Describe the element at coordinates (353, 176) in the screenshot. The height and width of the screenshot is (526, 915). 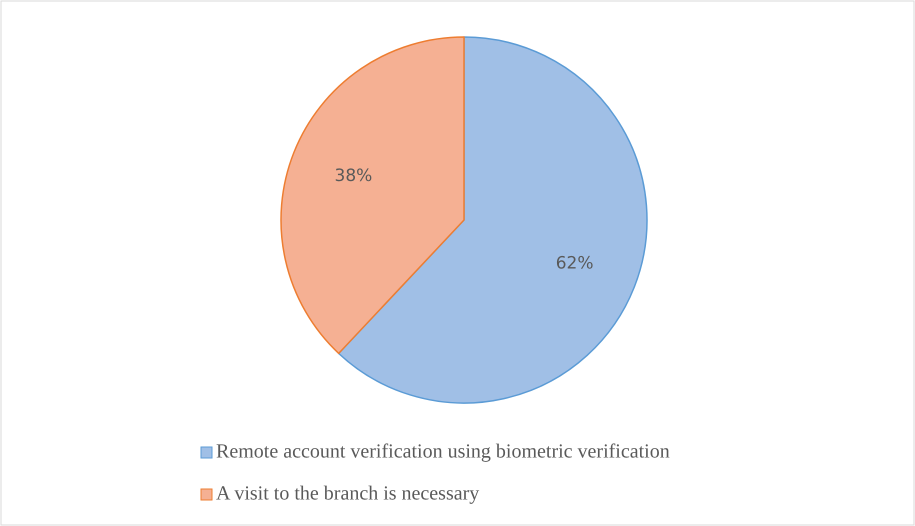
I see `data-label: 38%` at that location.